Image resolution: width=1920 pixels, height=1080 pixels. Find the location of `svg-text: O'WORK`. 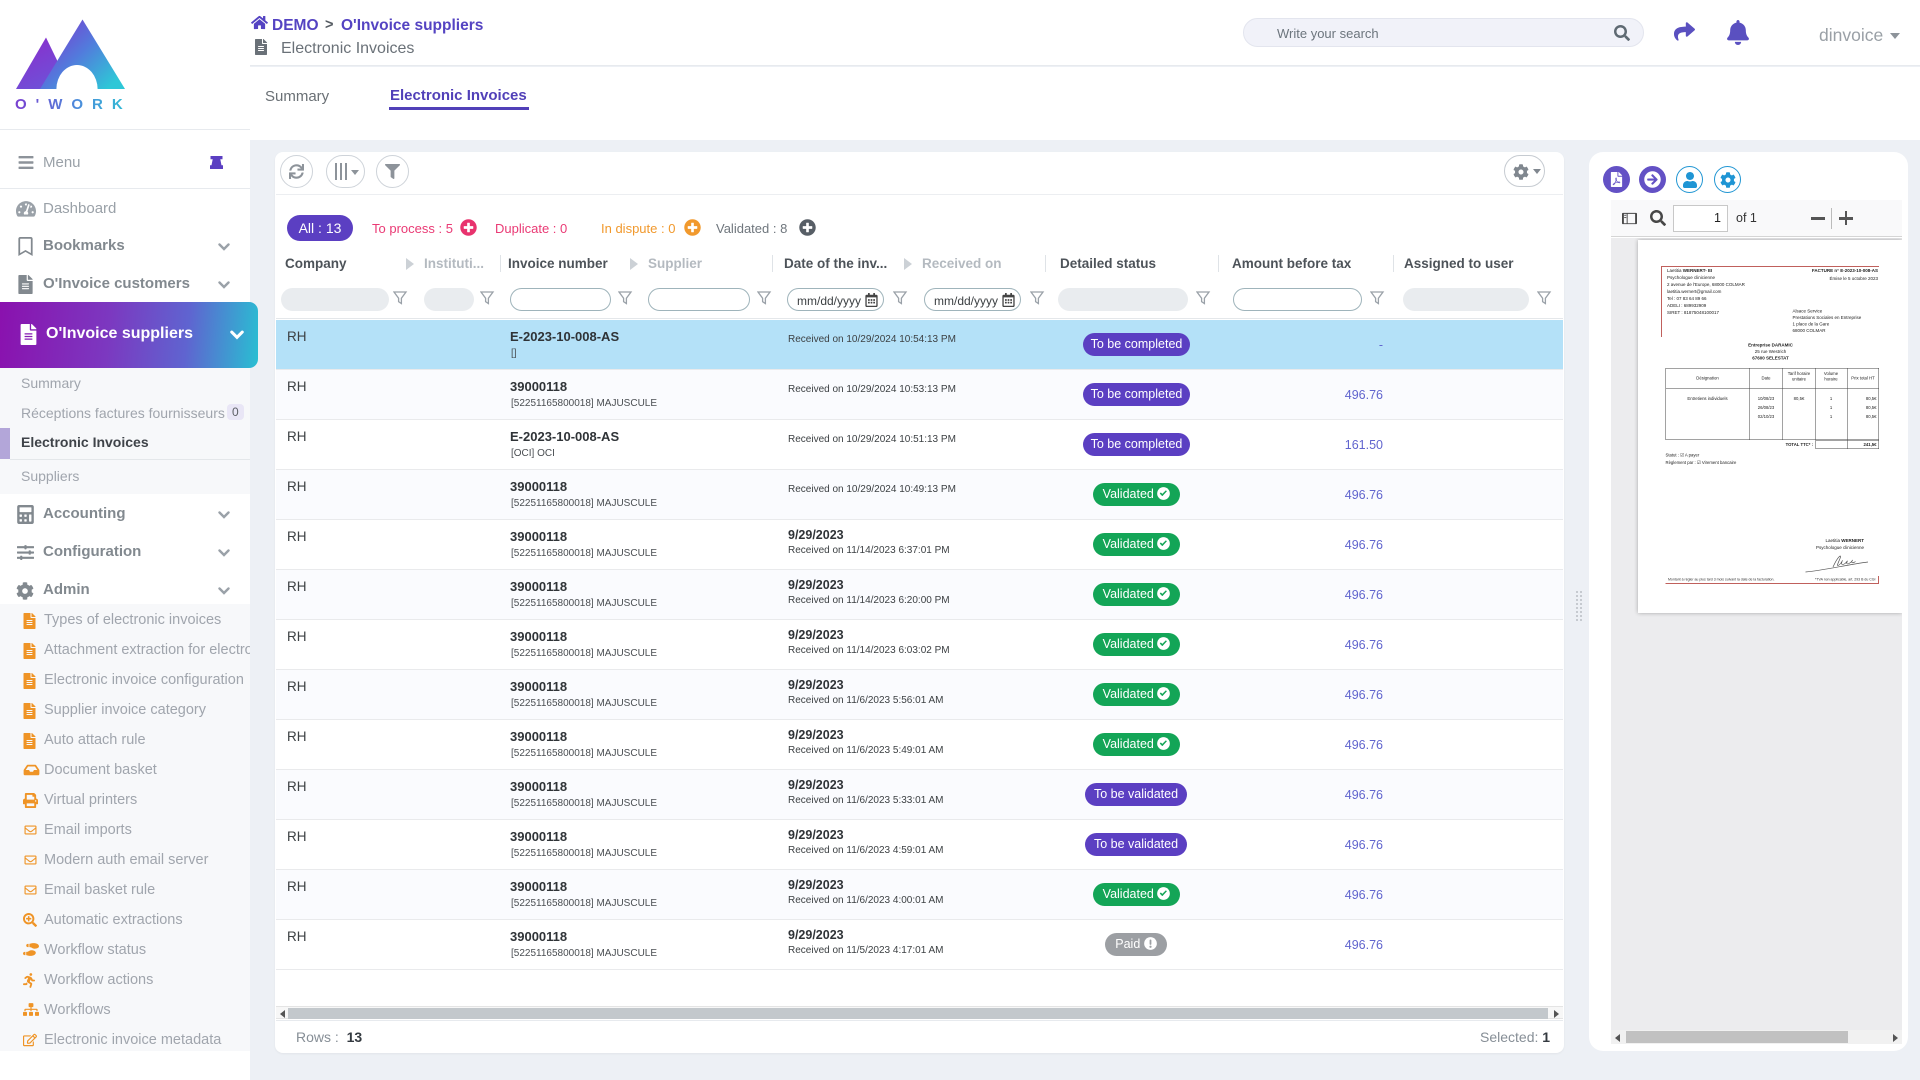

svg-text: O'WORK is located at coordinates (71, 104).